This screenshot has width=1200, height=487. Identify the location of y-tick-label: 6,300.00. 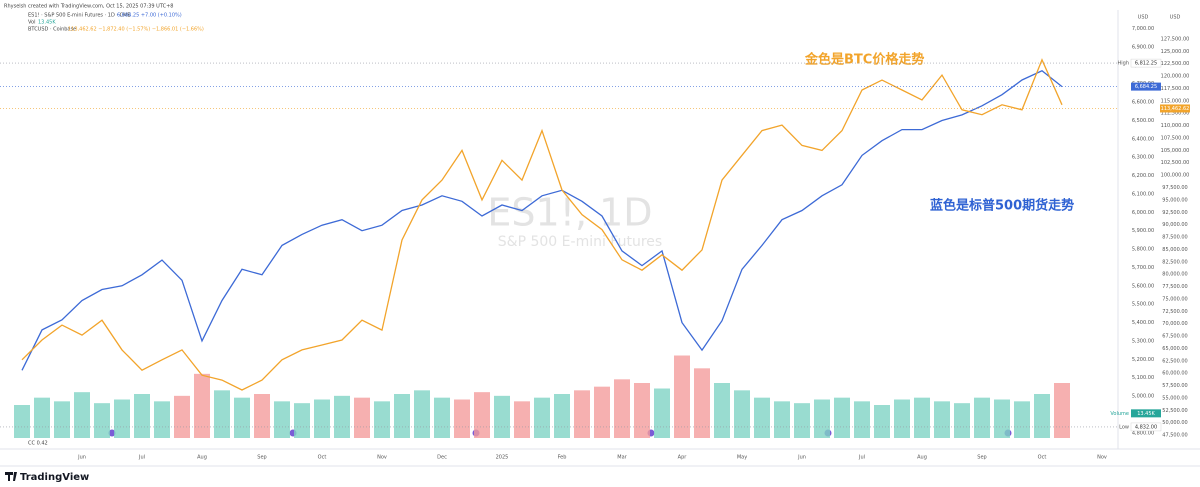
(1143, 158).